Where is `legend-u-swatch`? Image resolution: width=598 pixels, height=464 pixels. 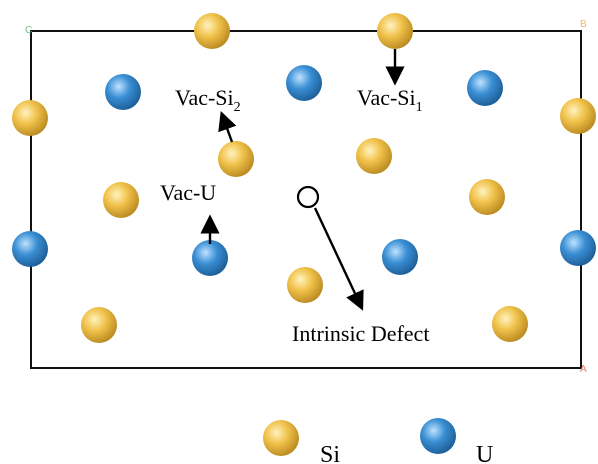
legend-u-swatch is located at coordinates (438, 436).